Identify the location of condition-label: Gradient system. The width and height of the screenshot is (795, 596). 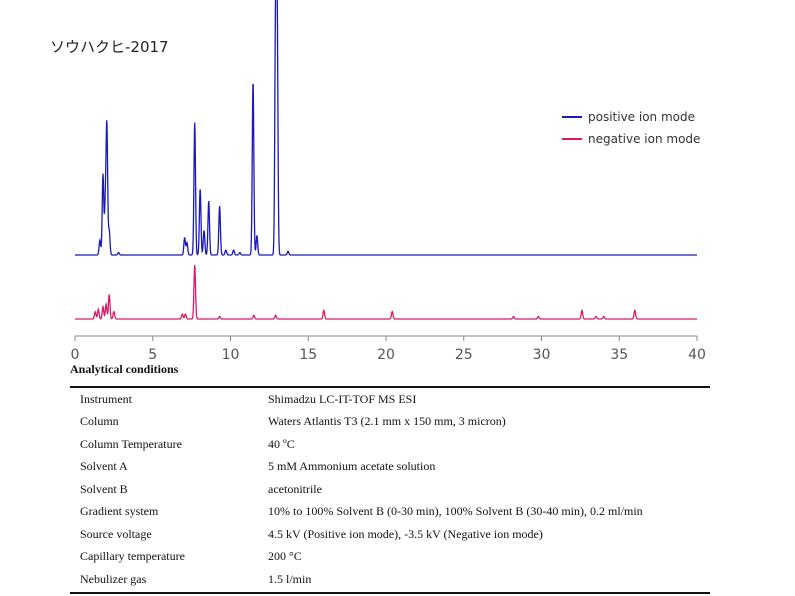
(119, 511).